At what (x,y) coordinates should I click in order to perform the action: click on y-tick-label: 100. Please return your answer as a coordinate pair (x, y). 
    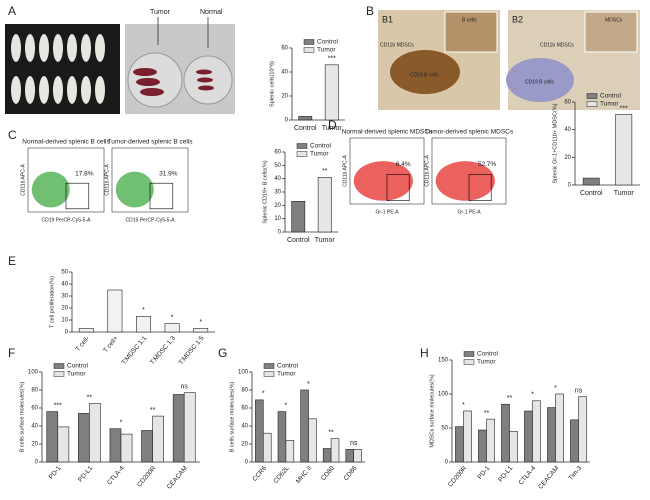
    Looking at the image, I should click on (33, 373).